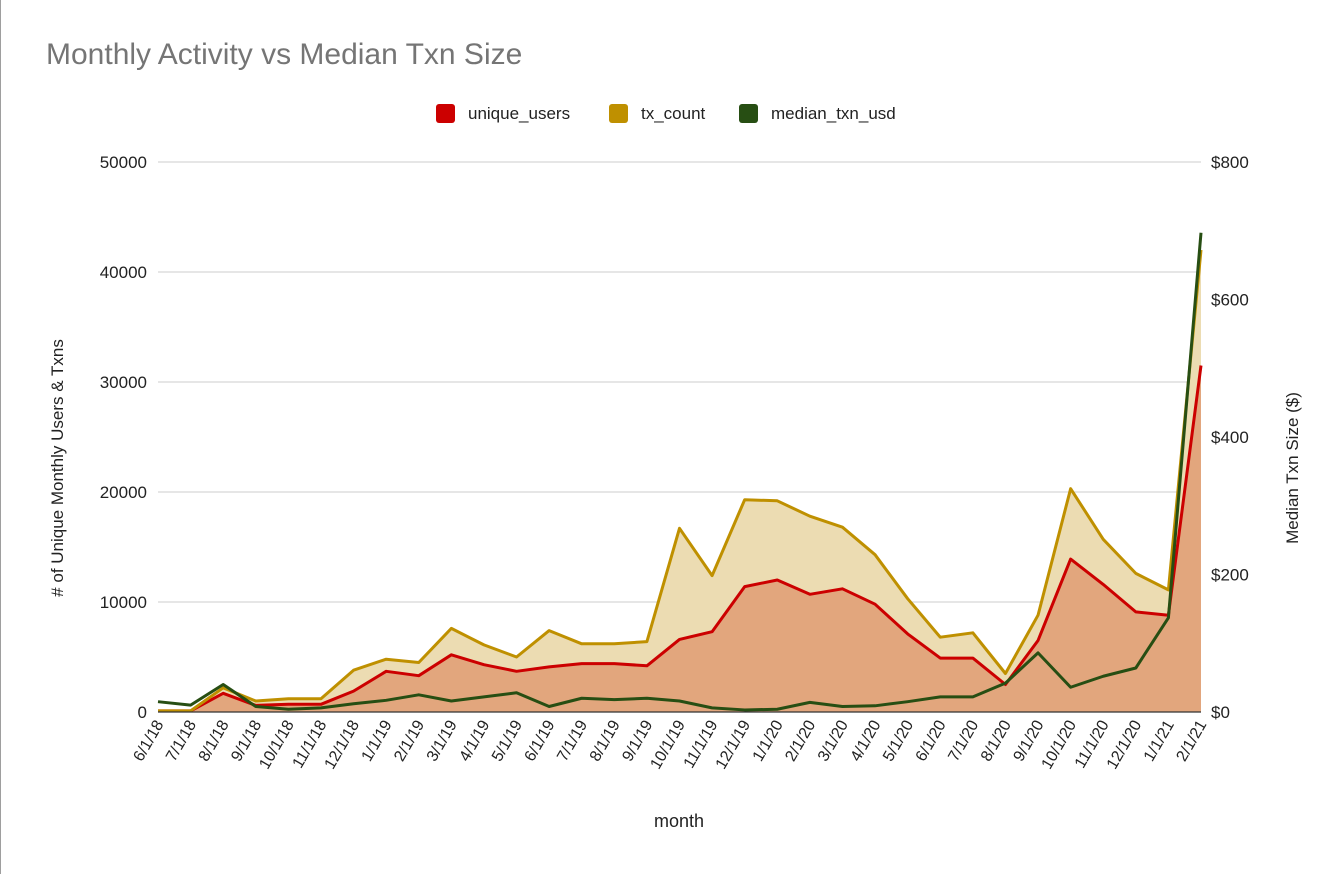 This screenshot has width=1344, height=874. Describe the element at coordinates (519, 113) in the screenshot. I see `unique_users-legend-label: unique_users` at that location.